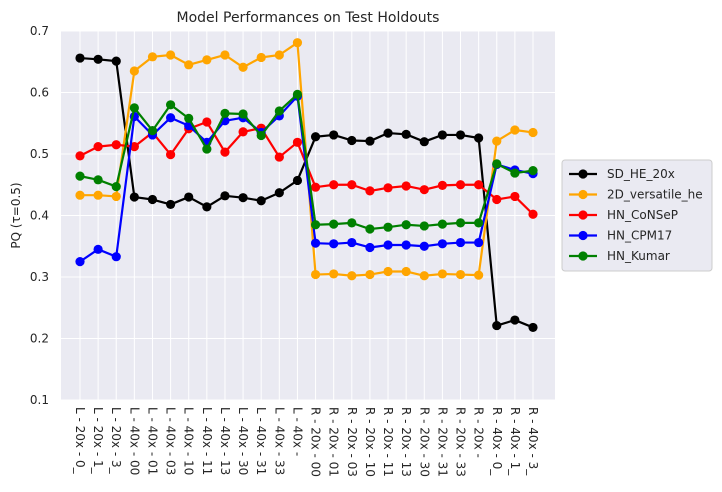  What do you see at coordinates (39, 400) in the screenshot?
I see `y-tick-label: 0.1` at bounding box center [39, 400].